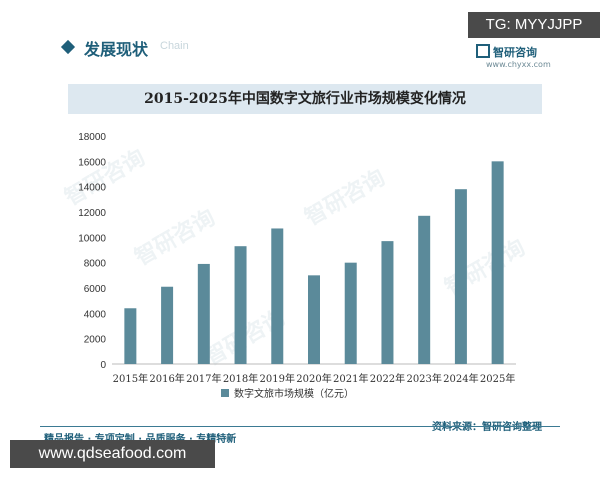 This screenshot has height=480, width=600. Describe the element at coordinates (95, 289) in the screenshot. I see `y-tick-label: 6000` at that location.